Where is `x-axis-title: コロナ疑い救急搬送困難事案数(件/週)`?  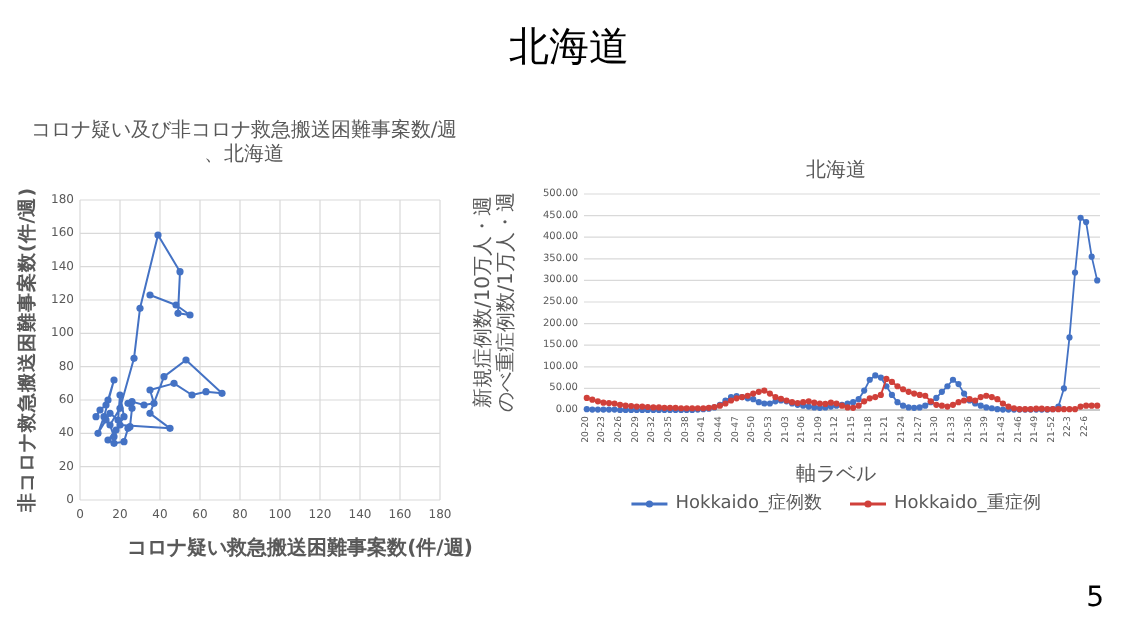
x-axis-title: コロナ疑い救急搬送困難事案数(件/週) is located at coordinates (300, 548).